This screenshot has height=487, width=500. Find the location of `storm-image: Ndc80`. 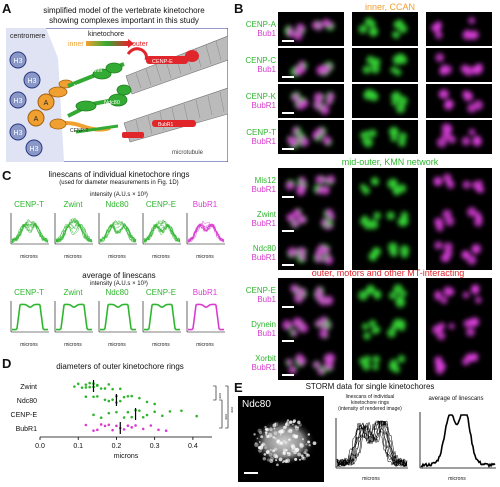

storm-image: Ndc80 is located at coordinates (281, 439).